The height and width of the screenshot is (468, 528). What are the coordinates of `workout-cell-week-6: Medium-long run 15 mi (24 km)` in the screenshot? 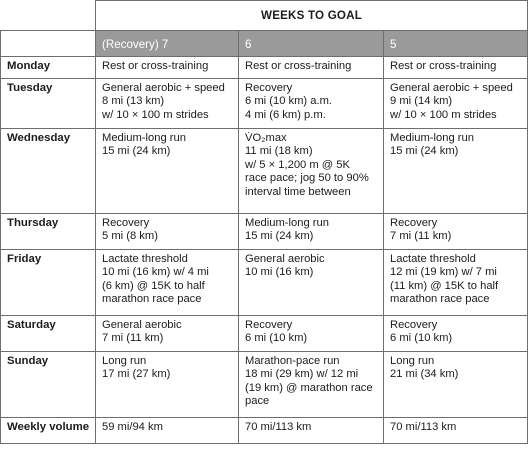 It's located at (311, 231).